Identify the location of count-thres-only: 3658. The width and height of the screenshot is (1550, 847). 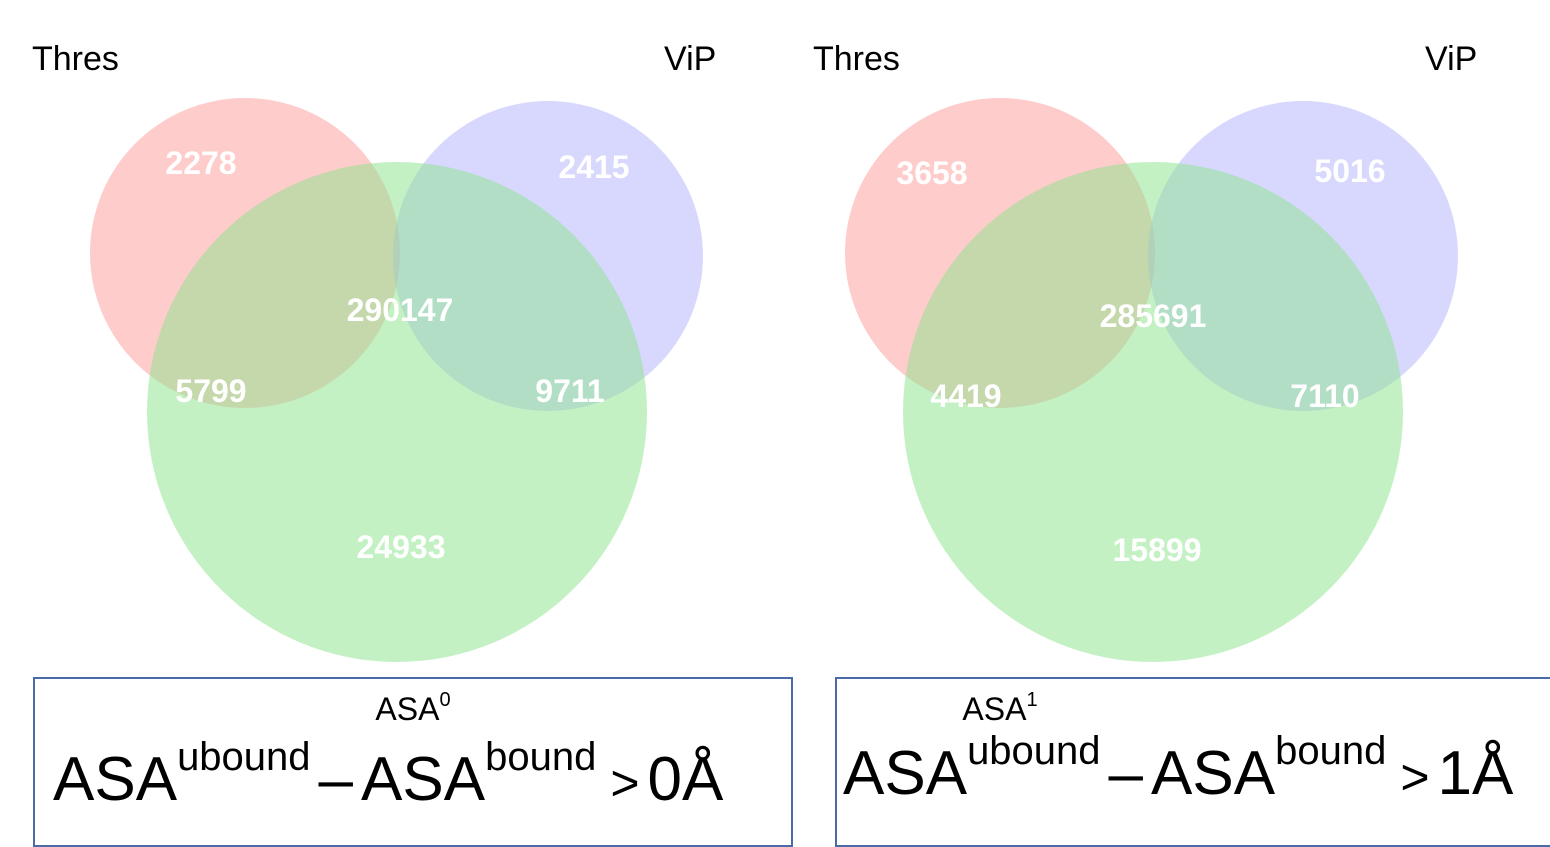
(931, 173).